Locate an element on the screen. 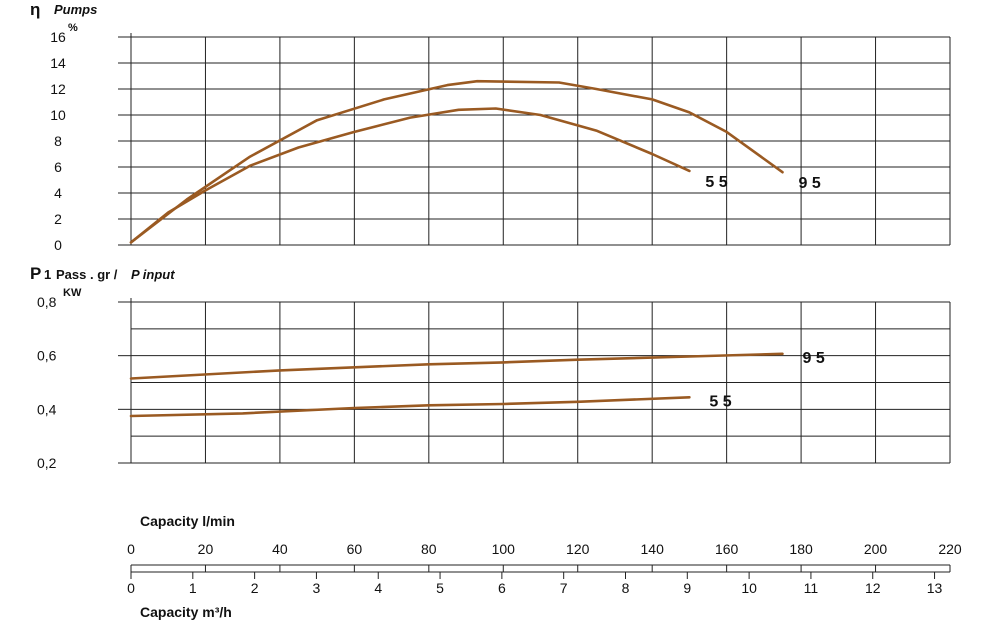  y-tick-label: 2 is located at coordinates (58, 219).